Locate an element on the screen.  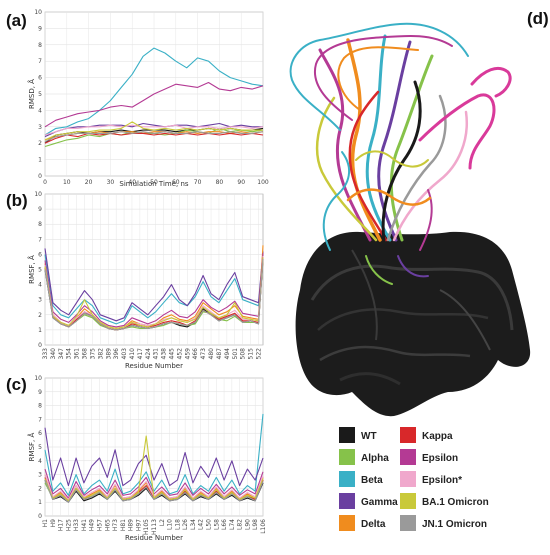
rmsf-b-series-gamma is located at coordinates (154, 285).